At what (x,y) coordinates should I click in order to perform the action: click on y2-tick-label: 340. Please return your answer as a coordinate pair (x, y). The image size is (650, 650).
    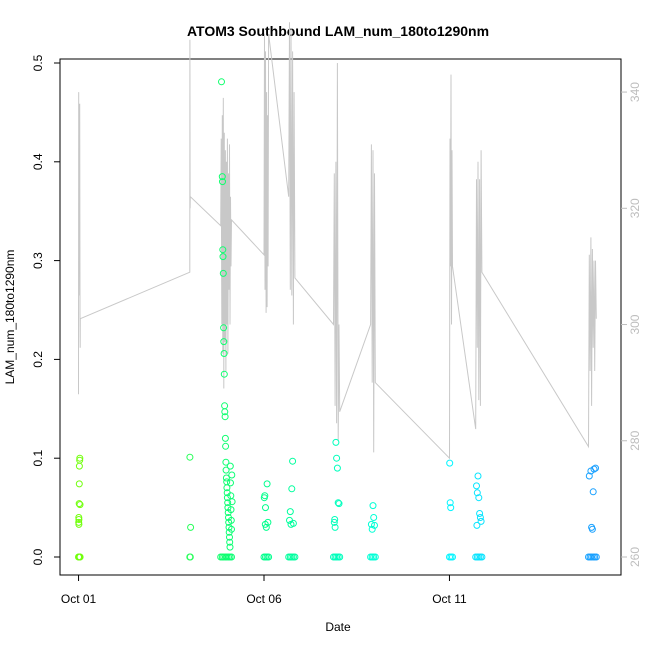
    Looking at the image, I should click on (635, 92).